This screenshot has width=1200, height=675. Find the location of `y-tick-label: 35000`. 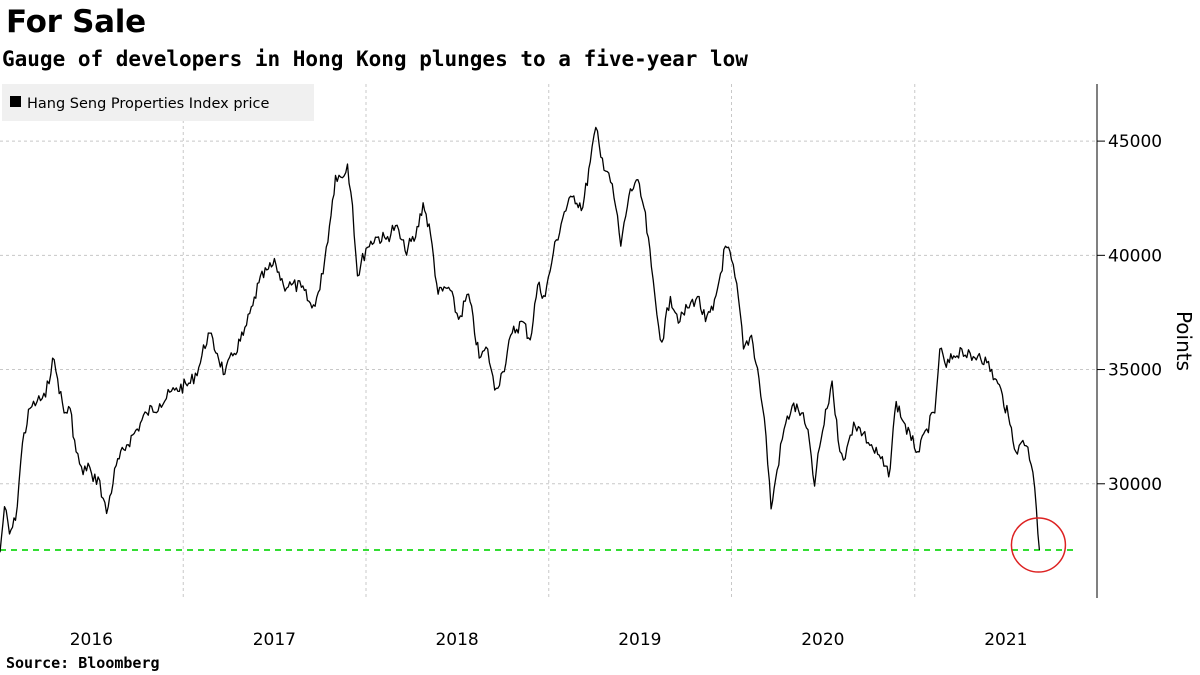

y-tick-label: 35000 is located at coordinates (1135, 371).